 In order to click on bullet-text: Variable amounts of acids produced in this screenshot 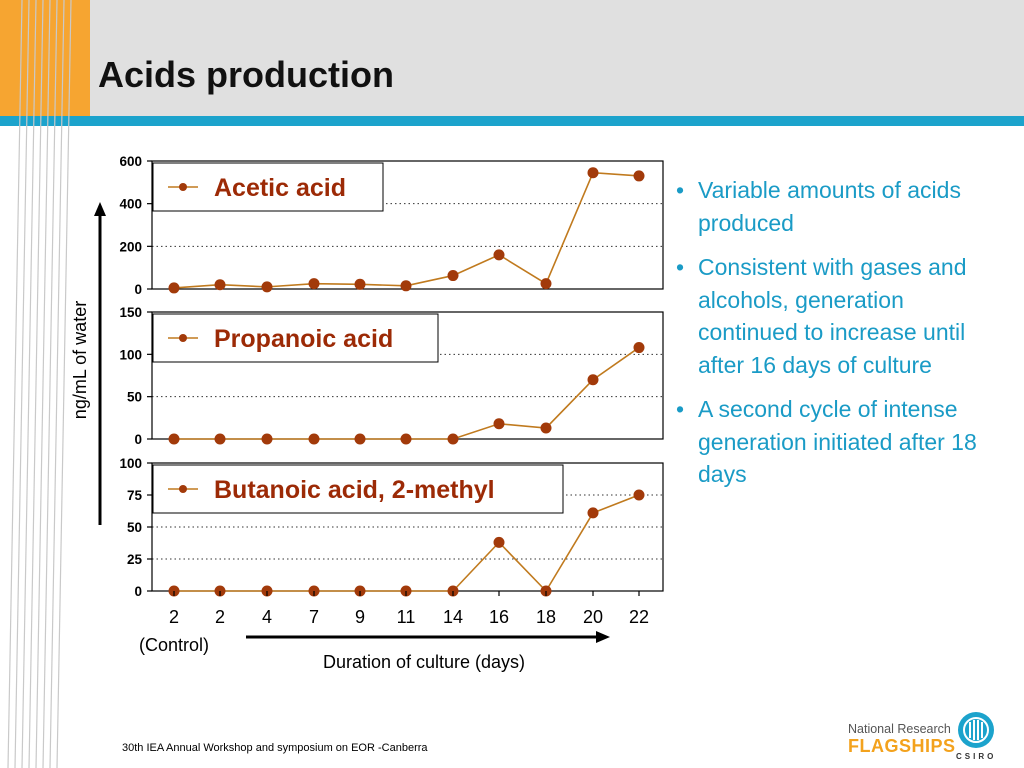, I will do `click(829, 206)`.